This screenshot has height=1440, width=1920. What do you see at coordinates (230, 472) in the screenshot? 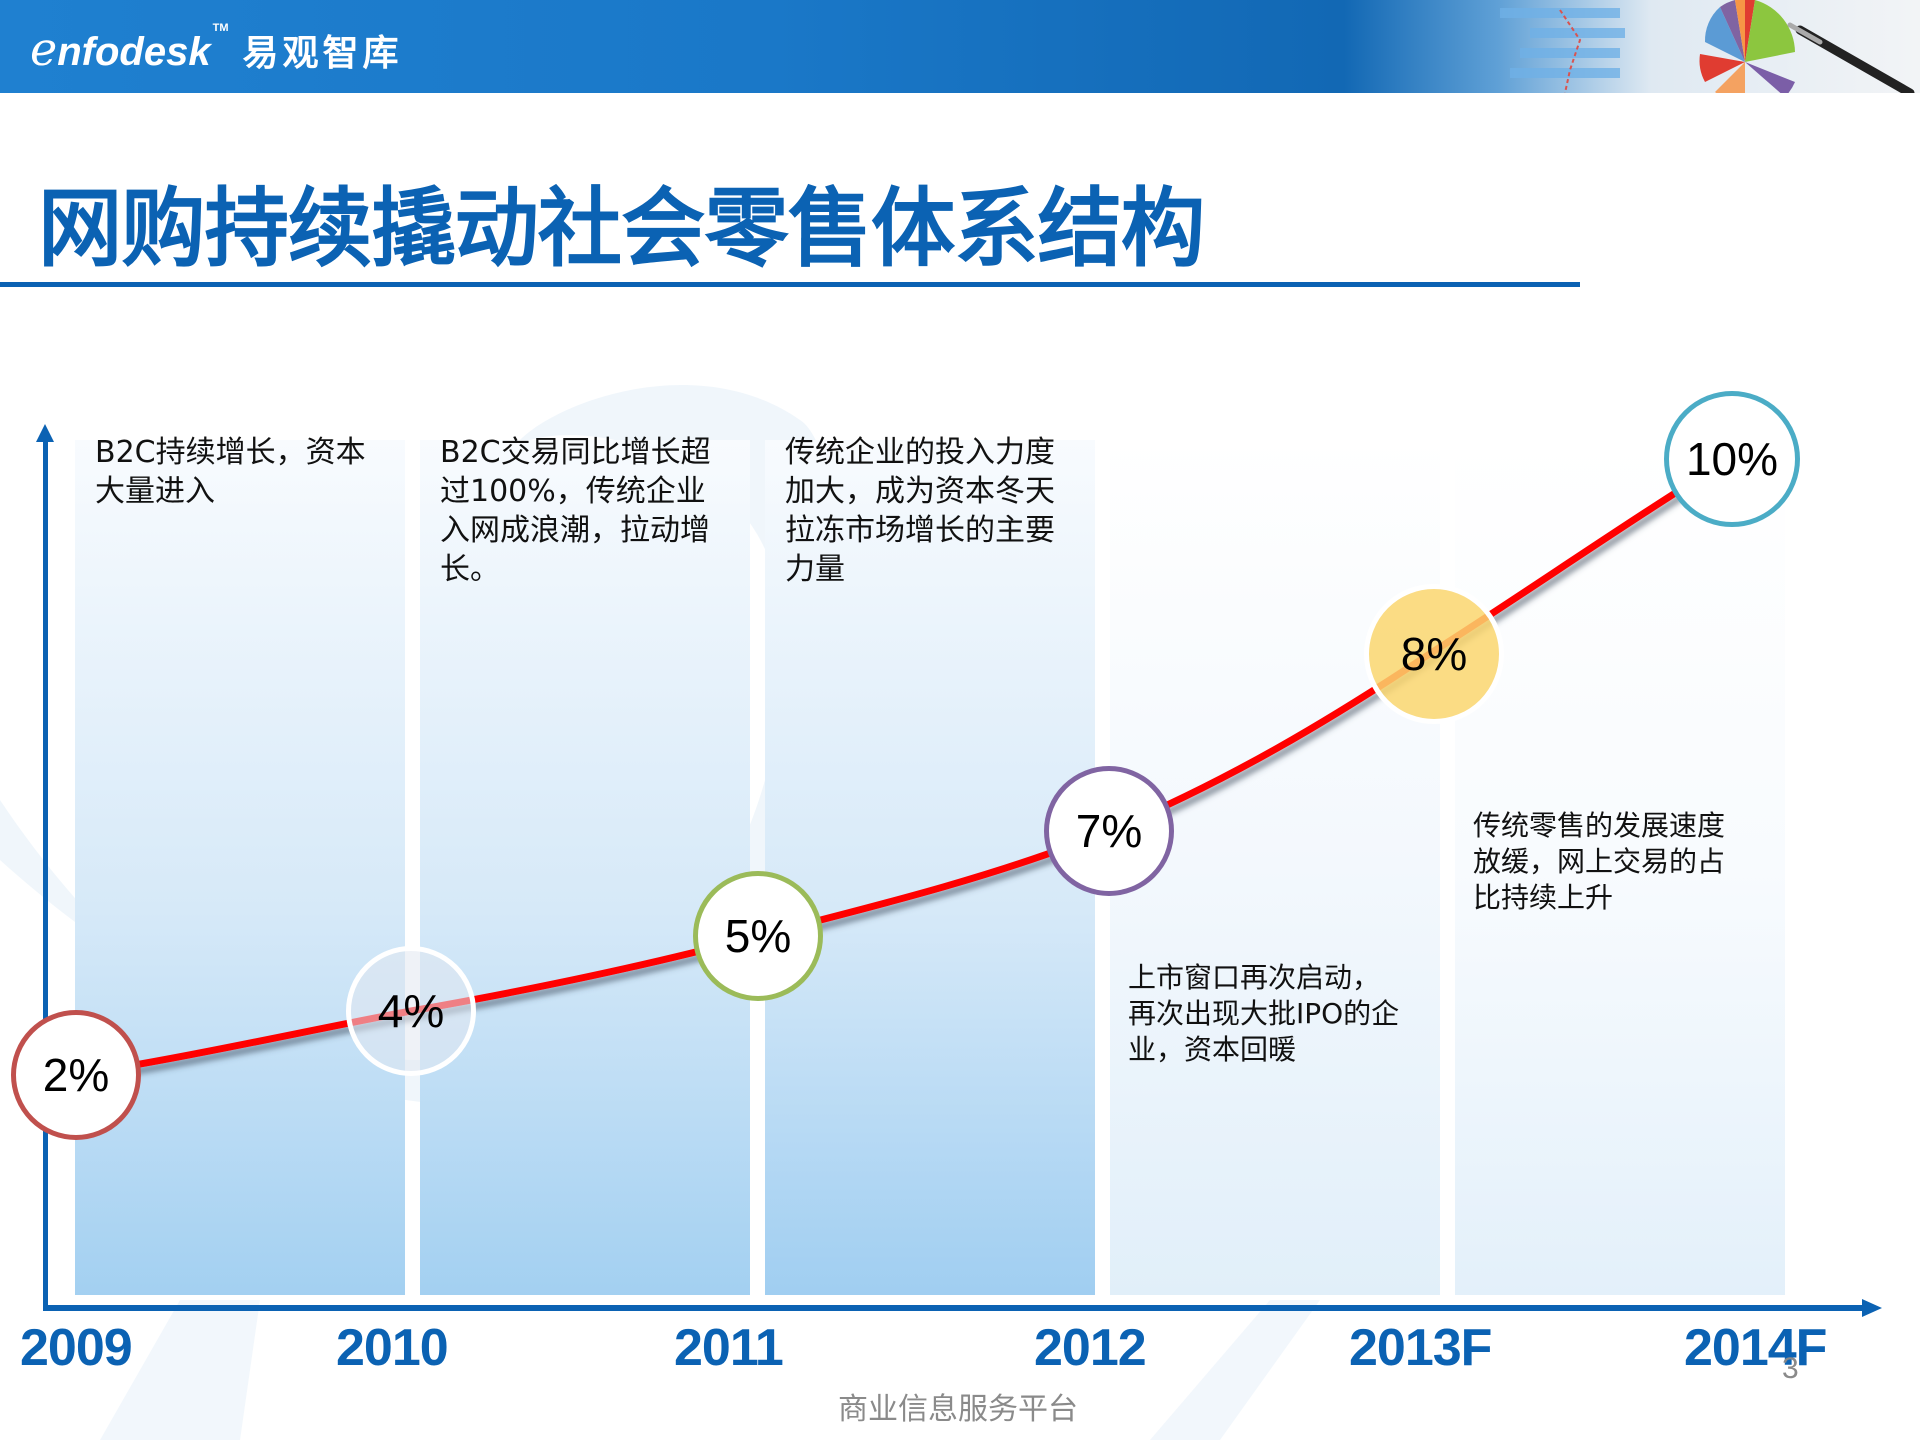
I see `note-2009-2010: B2C持续增长，资本 大量进入` at bounding box center [230, 472].